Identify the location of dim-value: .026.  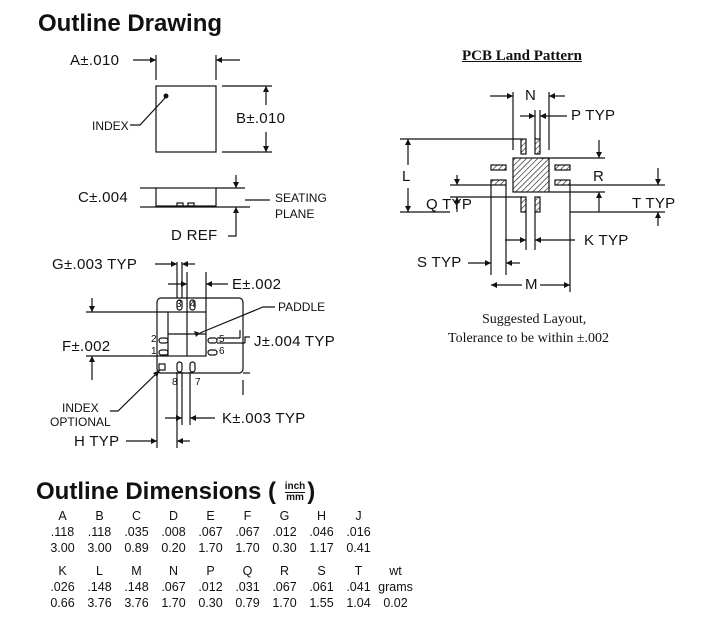
(62, 587).